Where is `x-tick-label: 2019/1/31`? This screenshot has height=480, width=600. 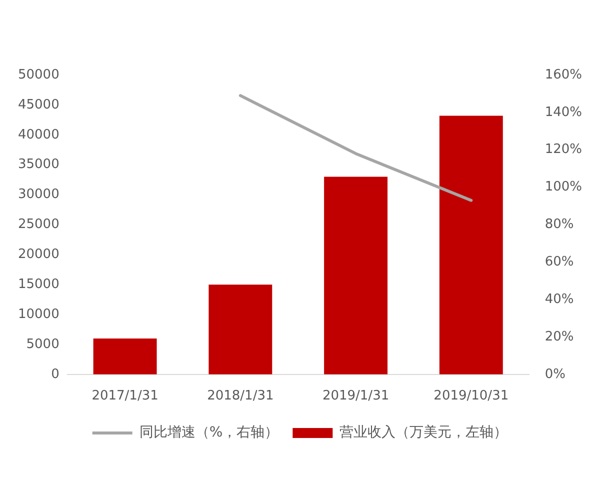
x-tick-label: 2019/1/31 is located at coordinates (356, 396).